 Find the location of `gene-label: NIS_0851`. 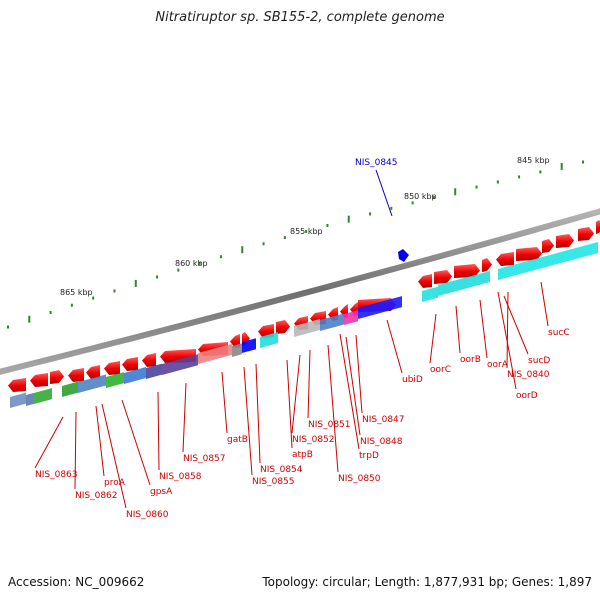

gene-label: NIS_0851 is located at coordinates (329, 425).